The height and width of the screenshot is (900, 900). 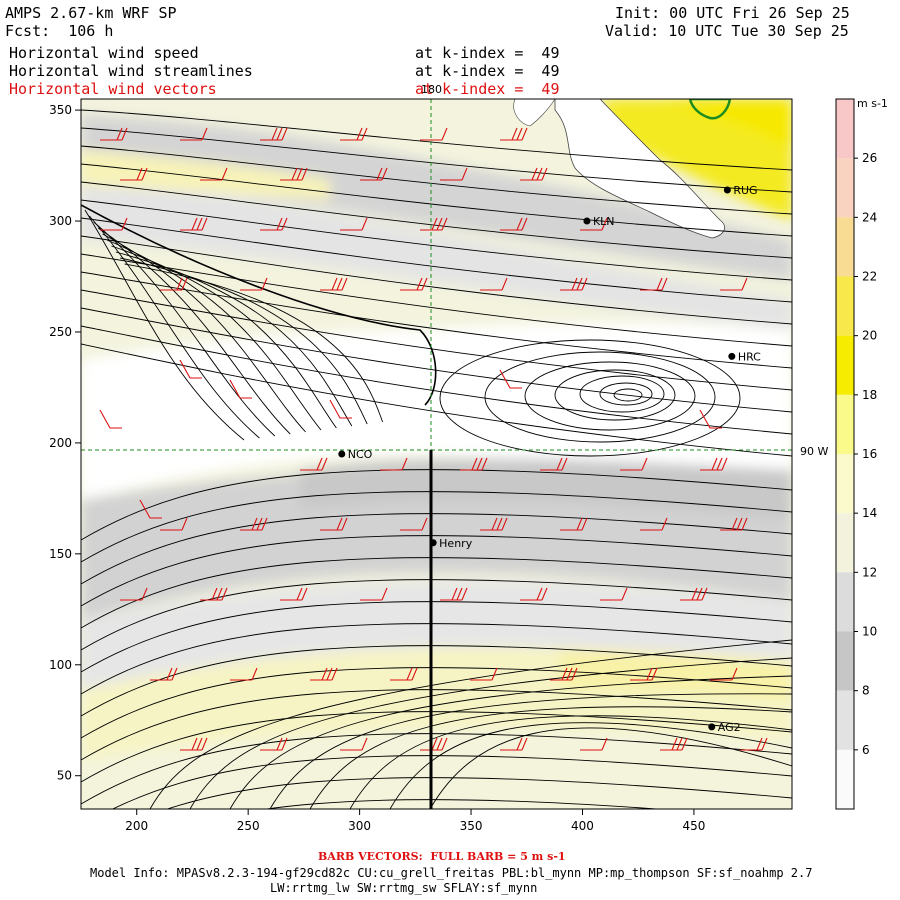 What do you see at coordinates (729, 727) in the screenshot?
I see `station-label: AG2` at bounding box center [729, 727].